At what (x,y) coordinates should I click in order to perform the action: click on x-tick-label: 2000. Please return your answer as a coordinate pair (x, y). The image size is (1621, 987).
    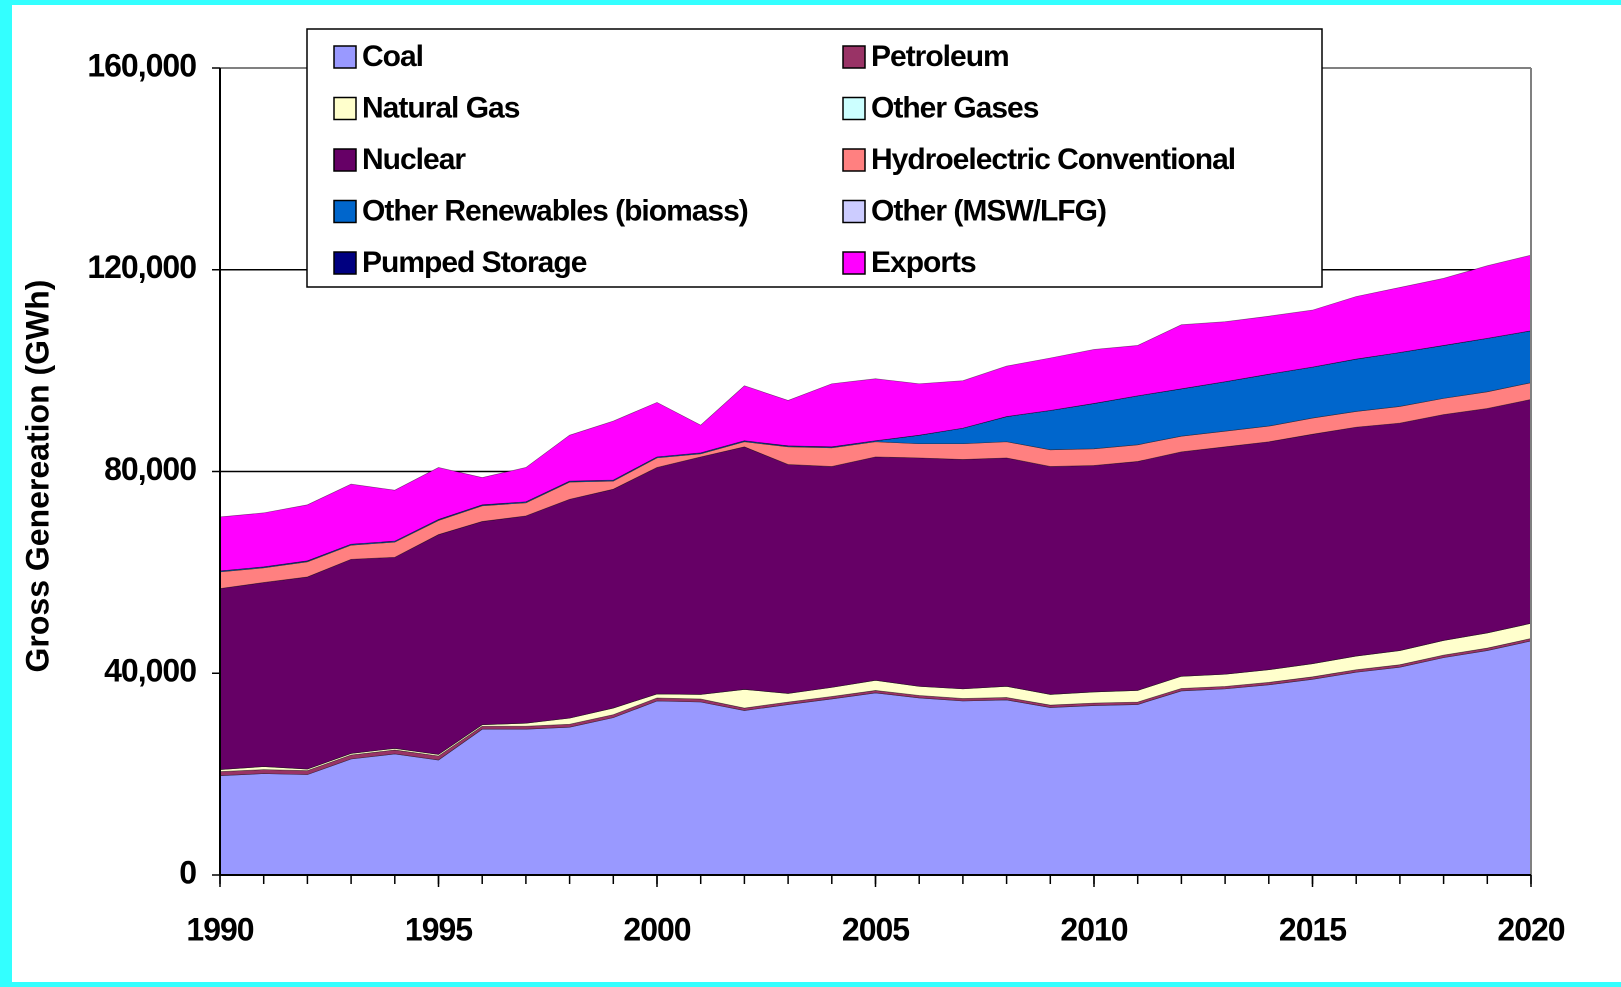
    Looking at the image, I should click on (656, 929).